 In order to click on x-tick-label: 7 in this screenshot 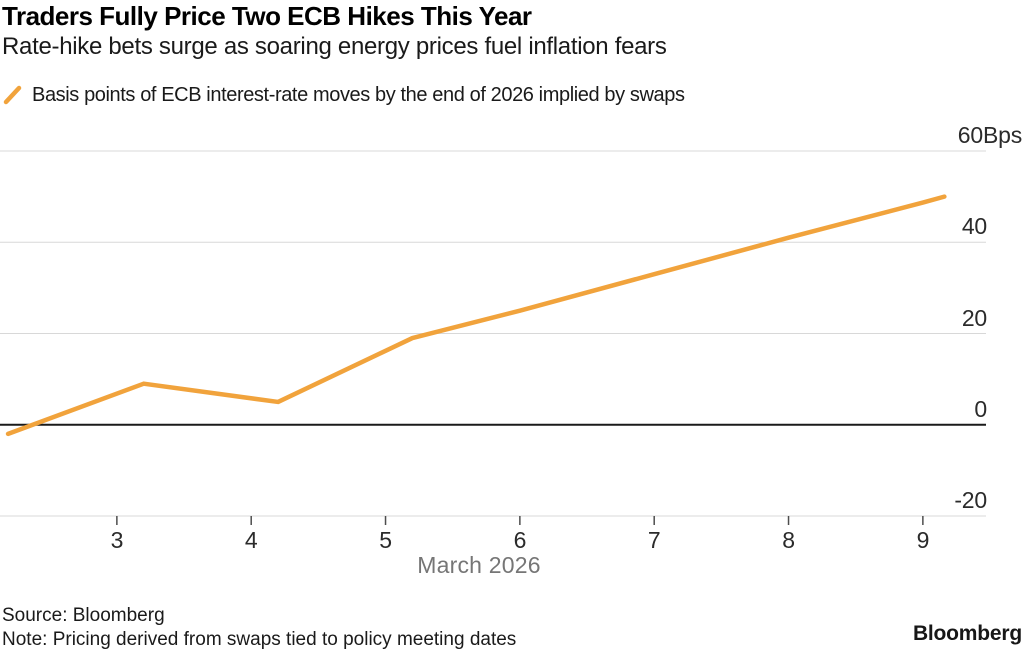, I will do `click(654, 540)`.